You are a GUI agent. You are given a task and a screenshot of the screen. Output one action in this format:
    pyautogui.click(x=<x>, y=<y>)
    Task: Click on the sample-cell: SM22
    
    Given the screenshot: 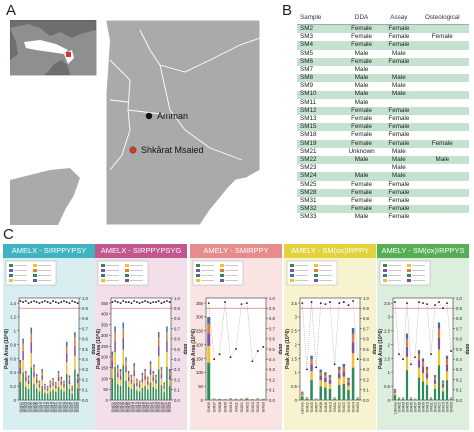 What is the action you would take?
    pyautogui.click(x=319, y=160)
    